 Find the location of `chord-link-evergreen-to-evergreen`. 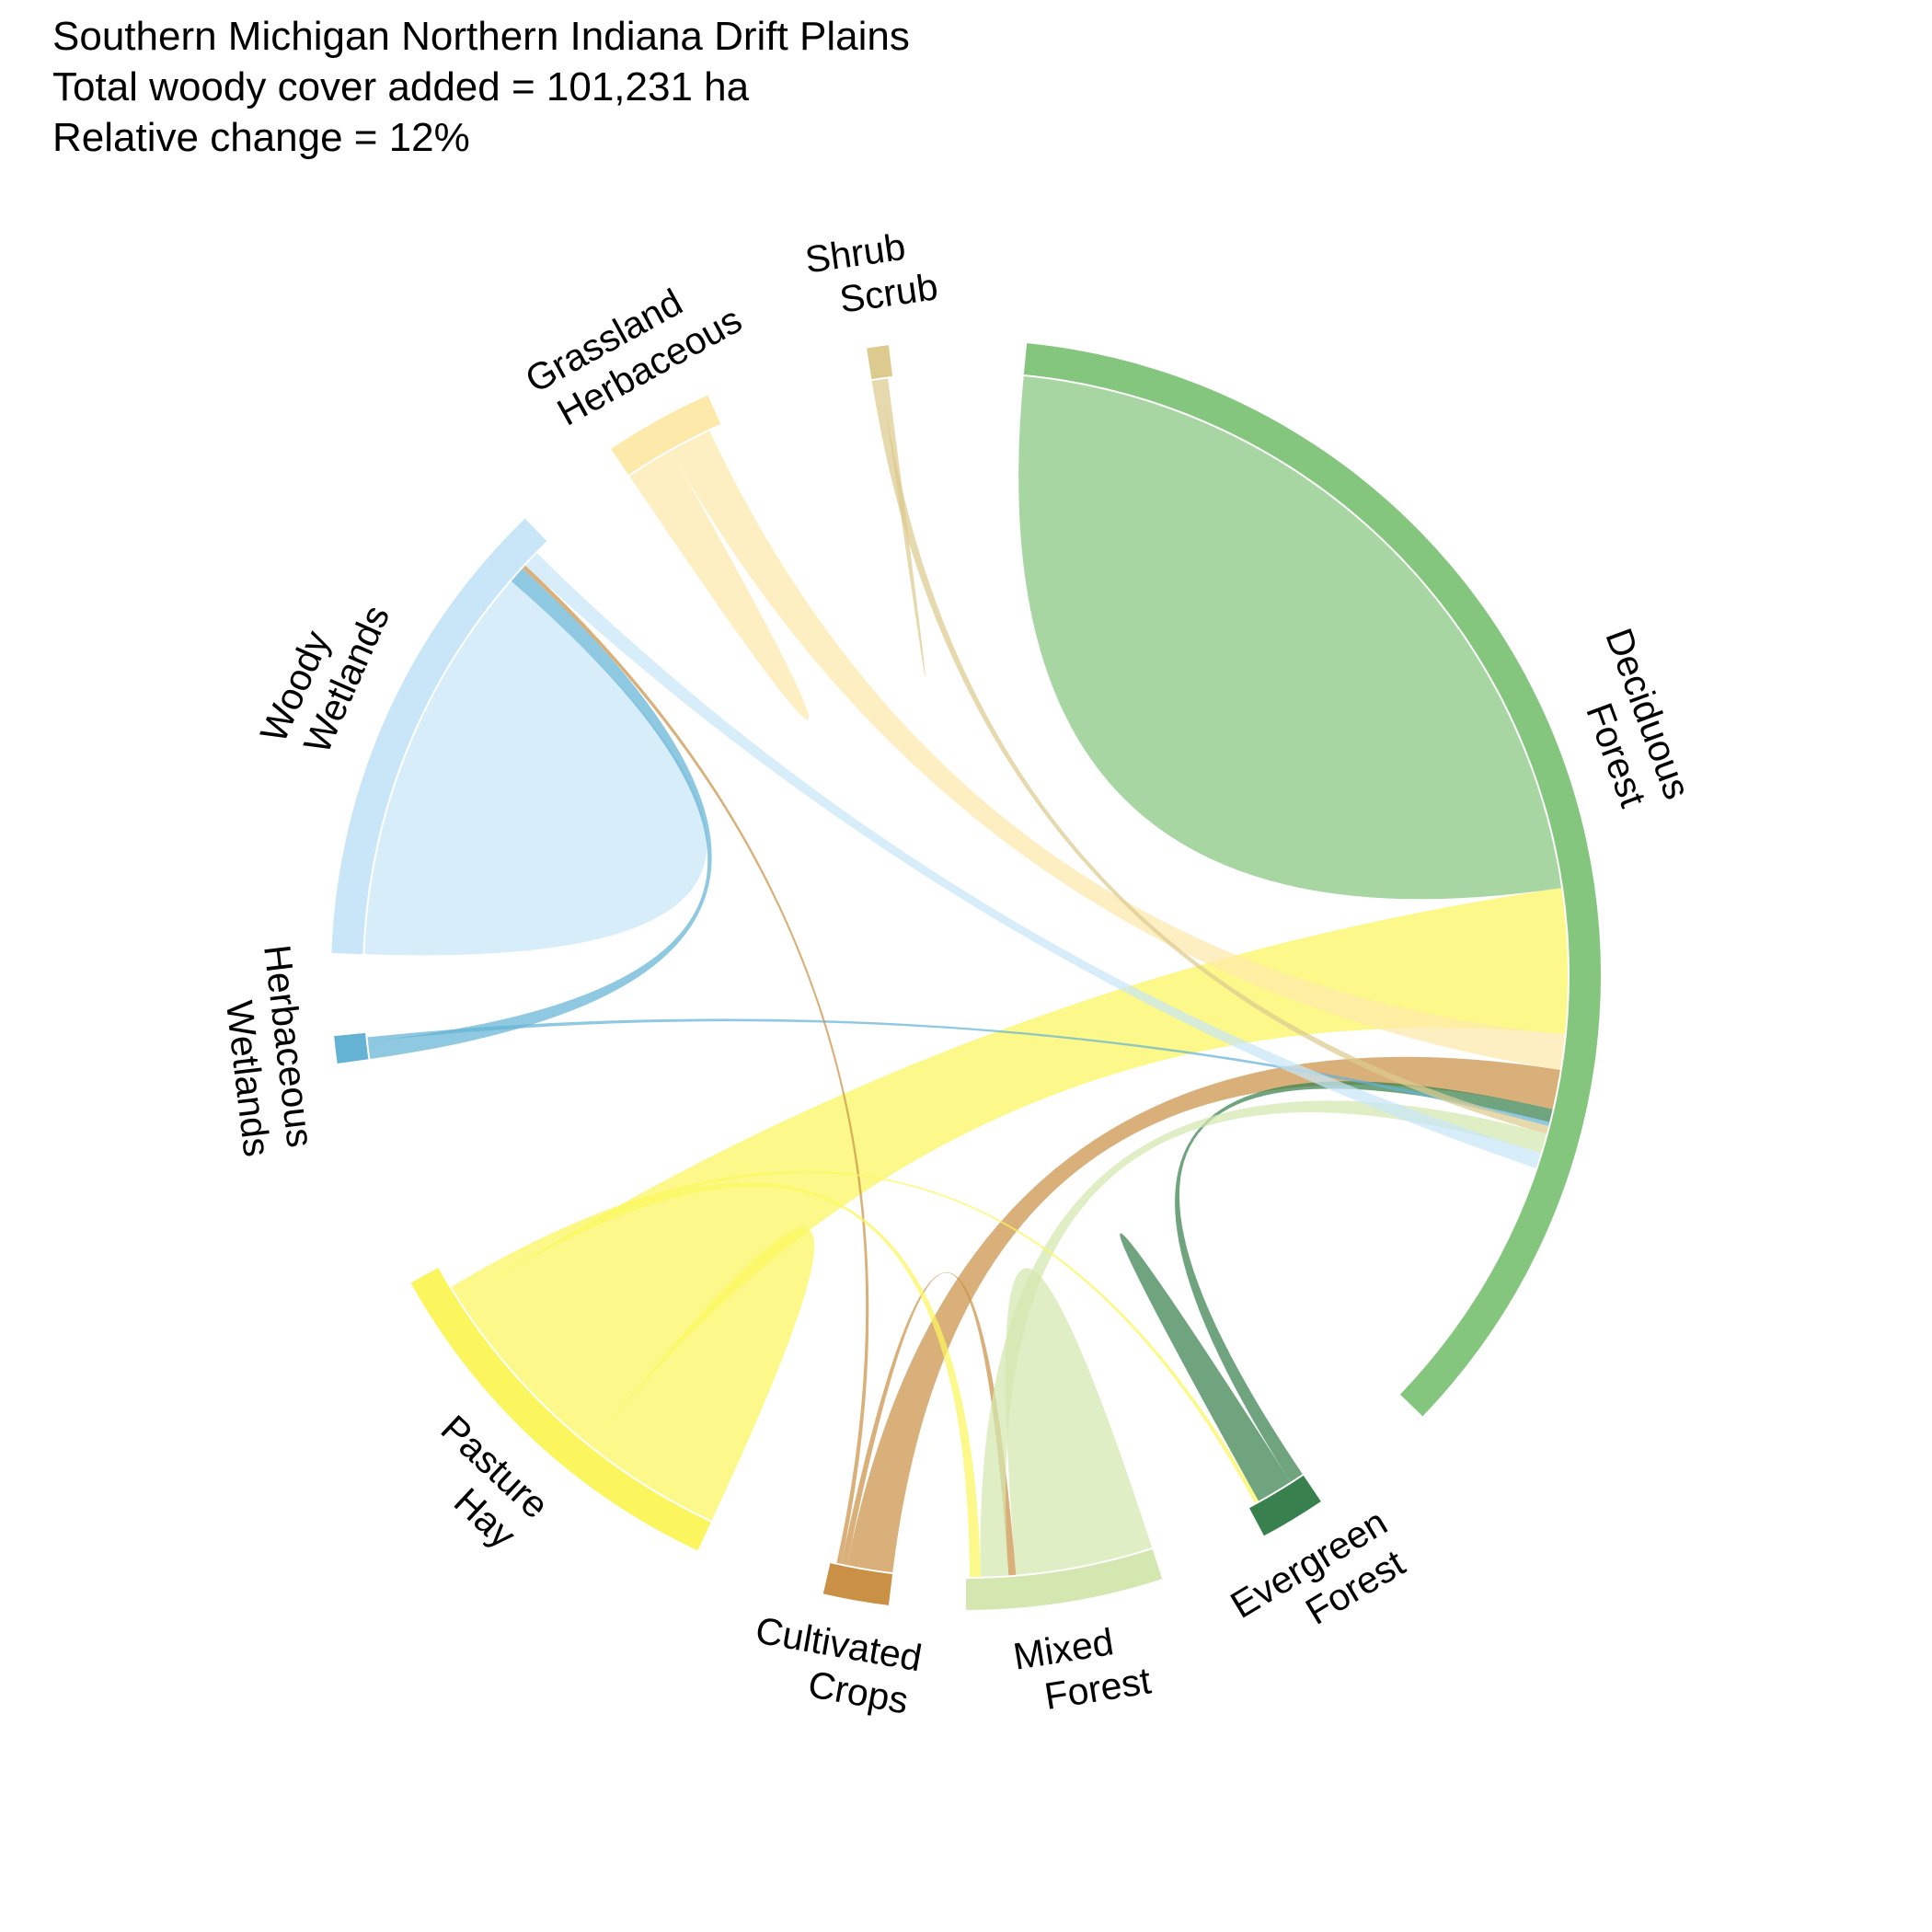

chord-link-evergreen-to-evergreen is located at coordinates (1201, 1367).